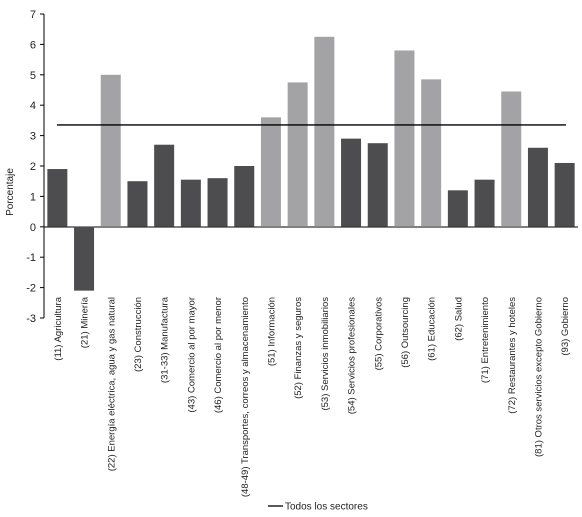 The width and height of the screenshot is (582, 517). What do you see at coordinates (33, 228) in the screenshot?
I see `y-tick-label: 0` at bounding box center [33, 228].